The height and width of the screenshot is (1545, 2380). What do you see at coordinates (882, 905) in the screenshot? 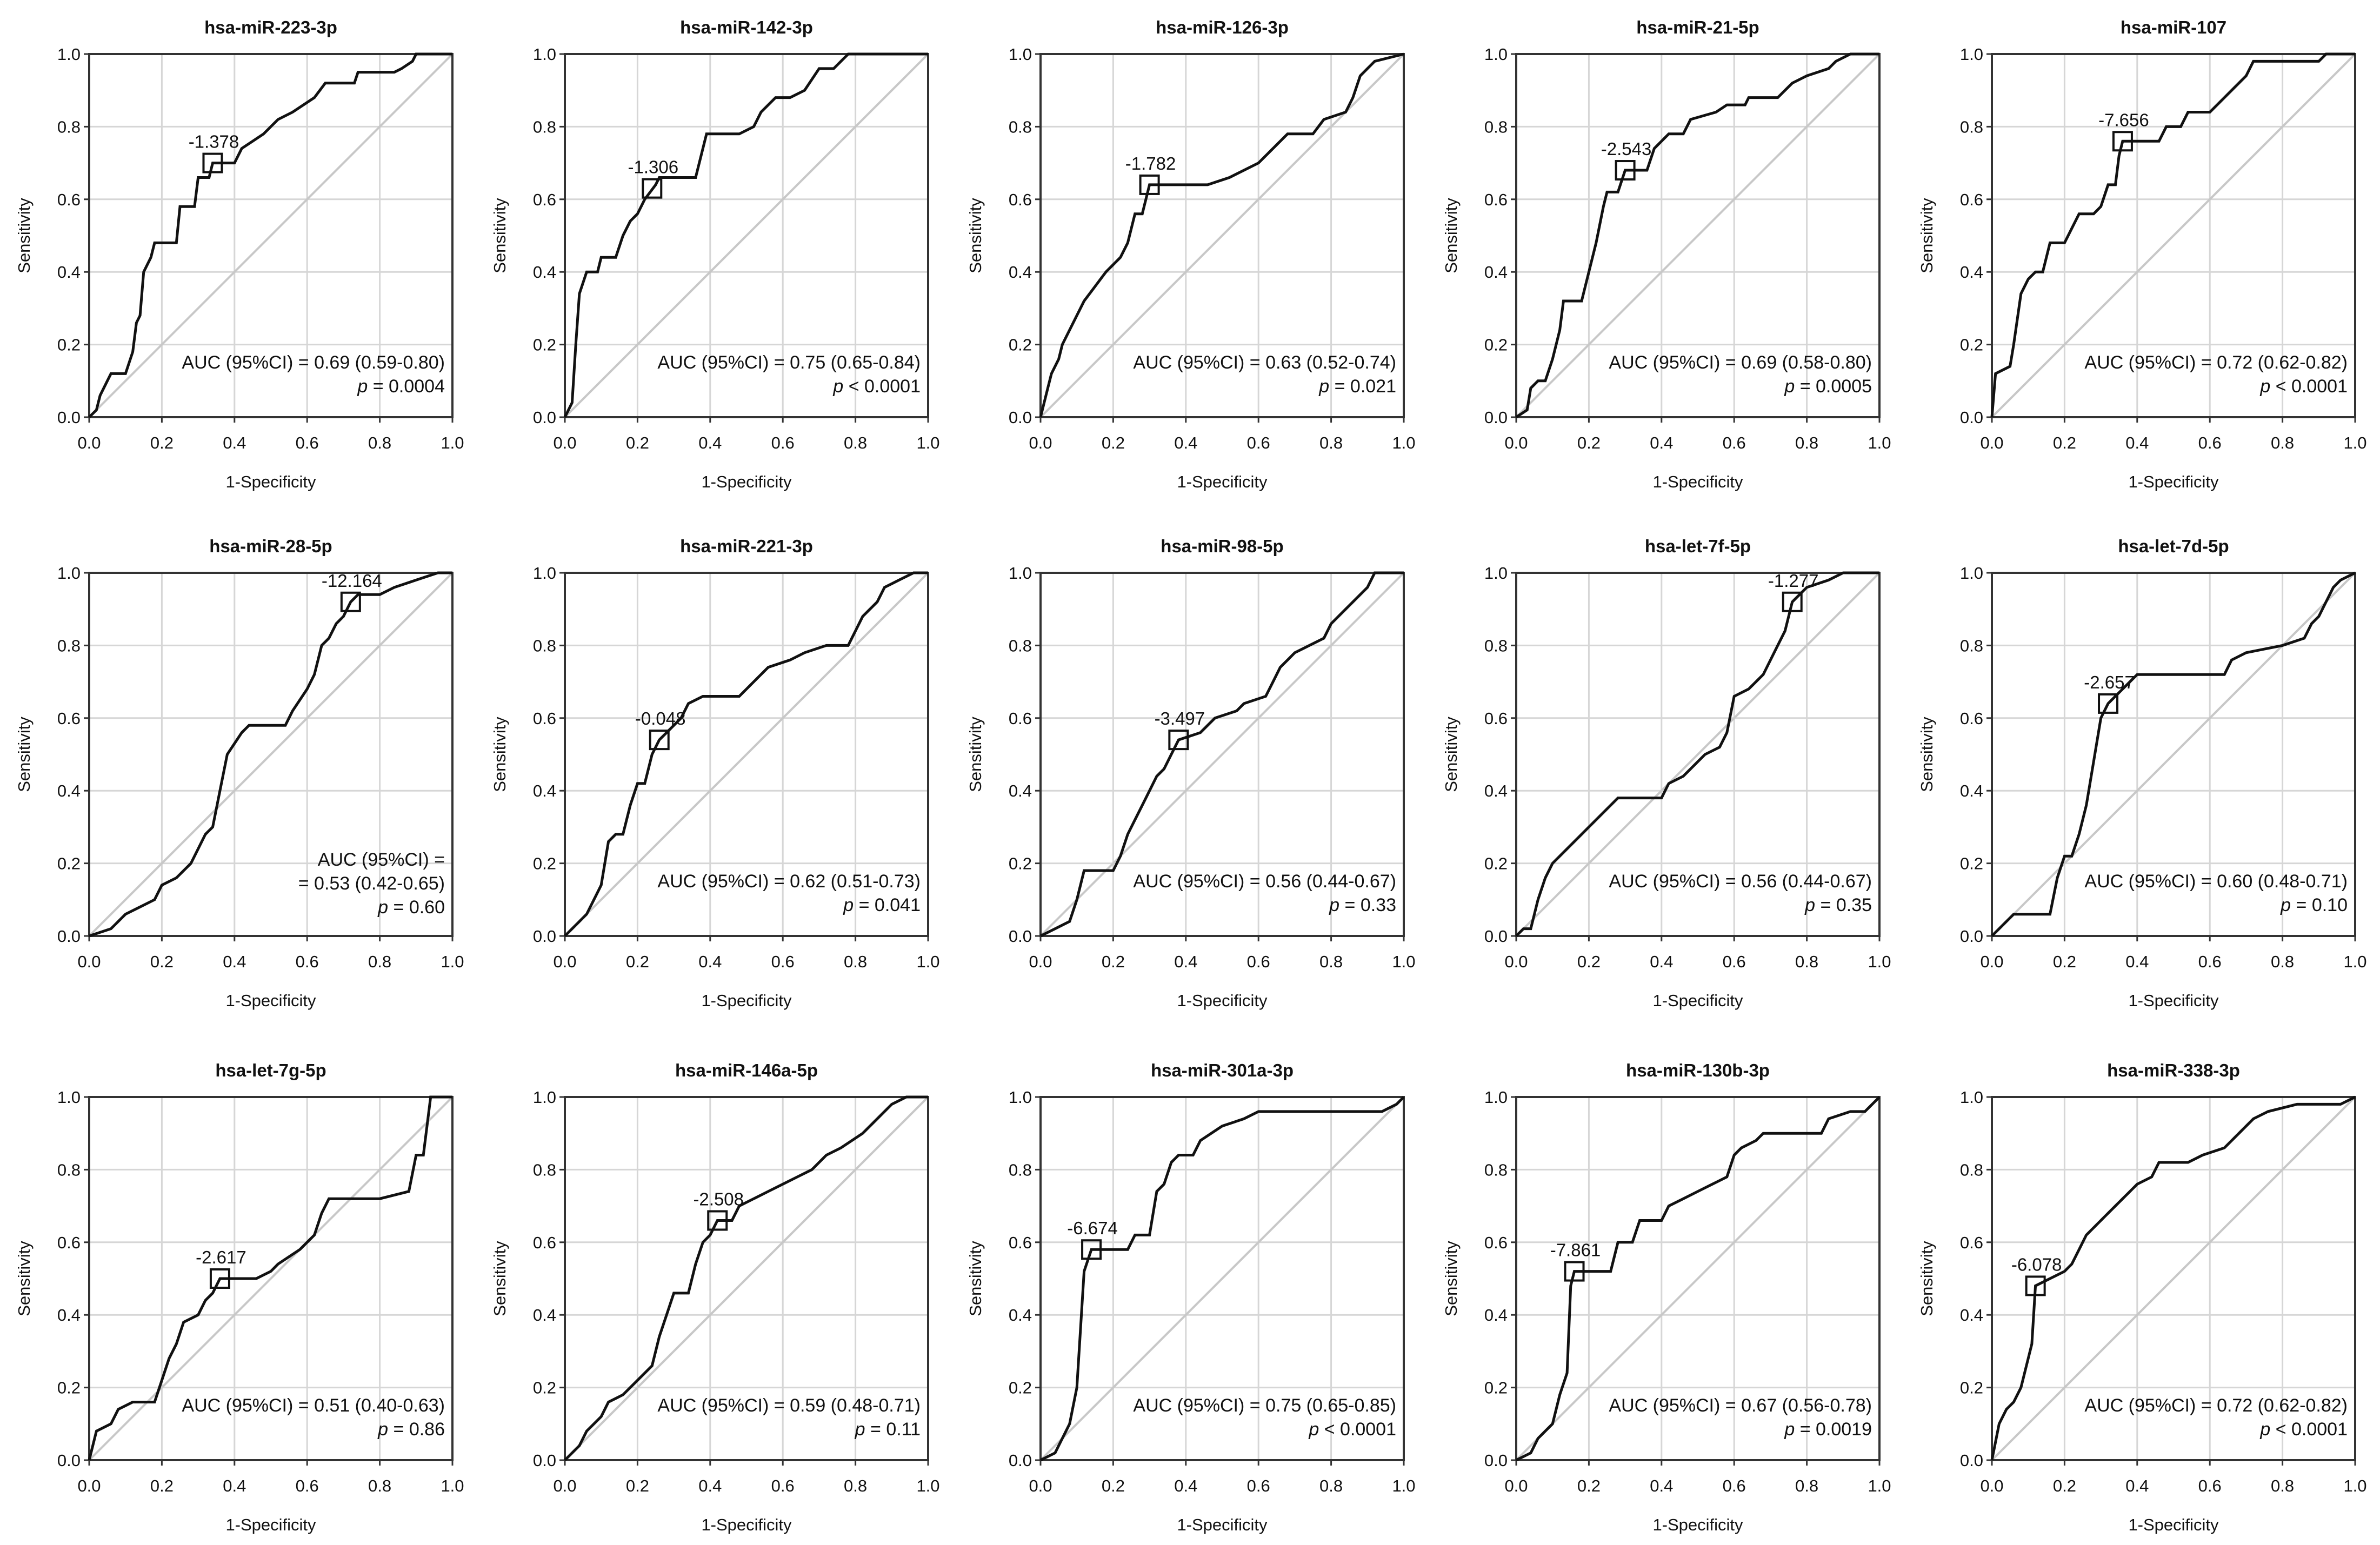
I see `p-value-annotation: p = 0.041` at bounding box center [882, 905].